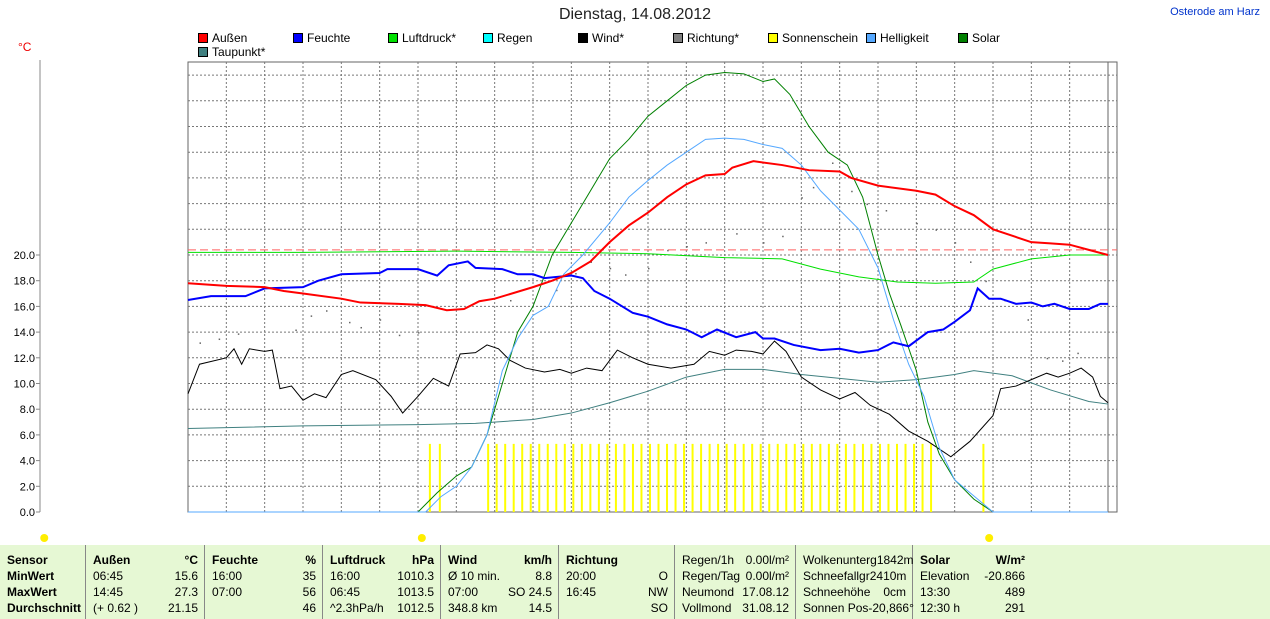 The image size is (1270, 619). Describe the element at coordinates (543, 576) in the screenshot. I see `table-cell: 8.8` at that location.